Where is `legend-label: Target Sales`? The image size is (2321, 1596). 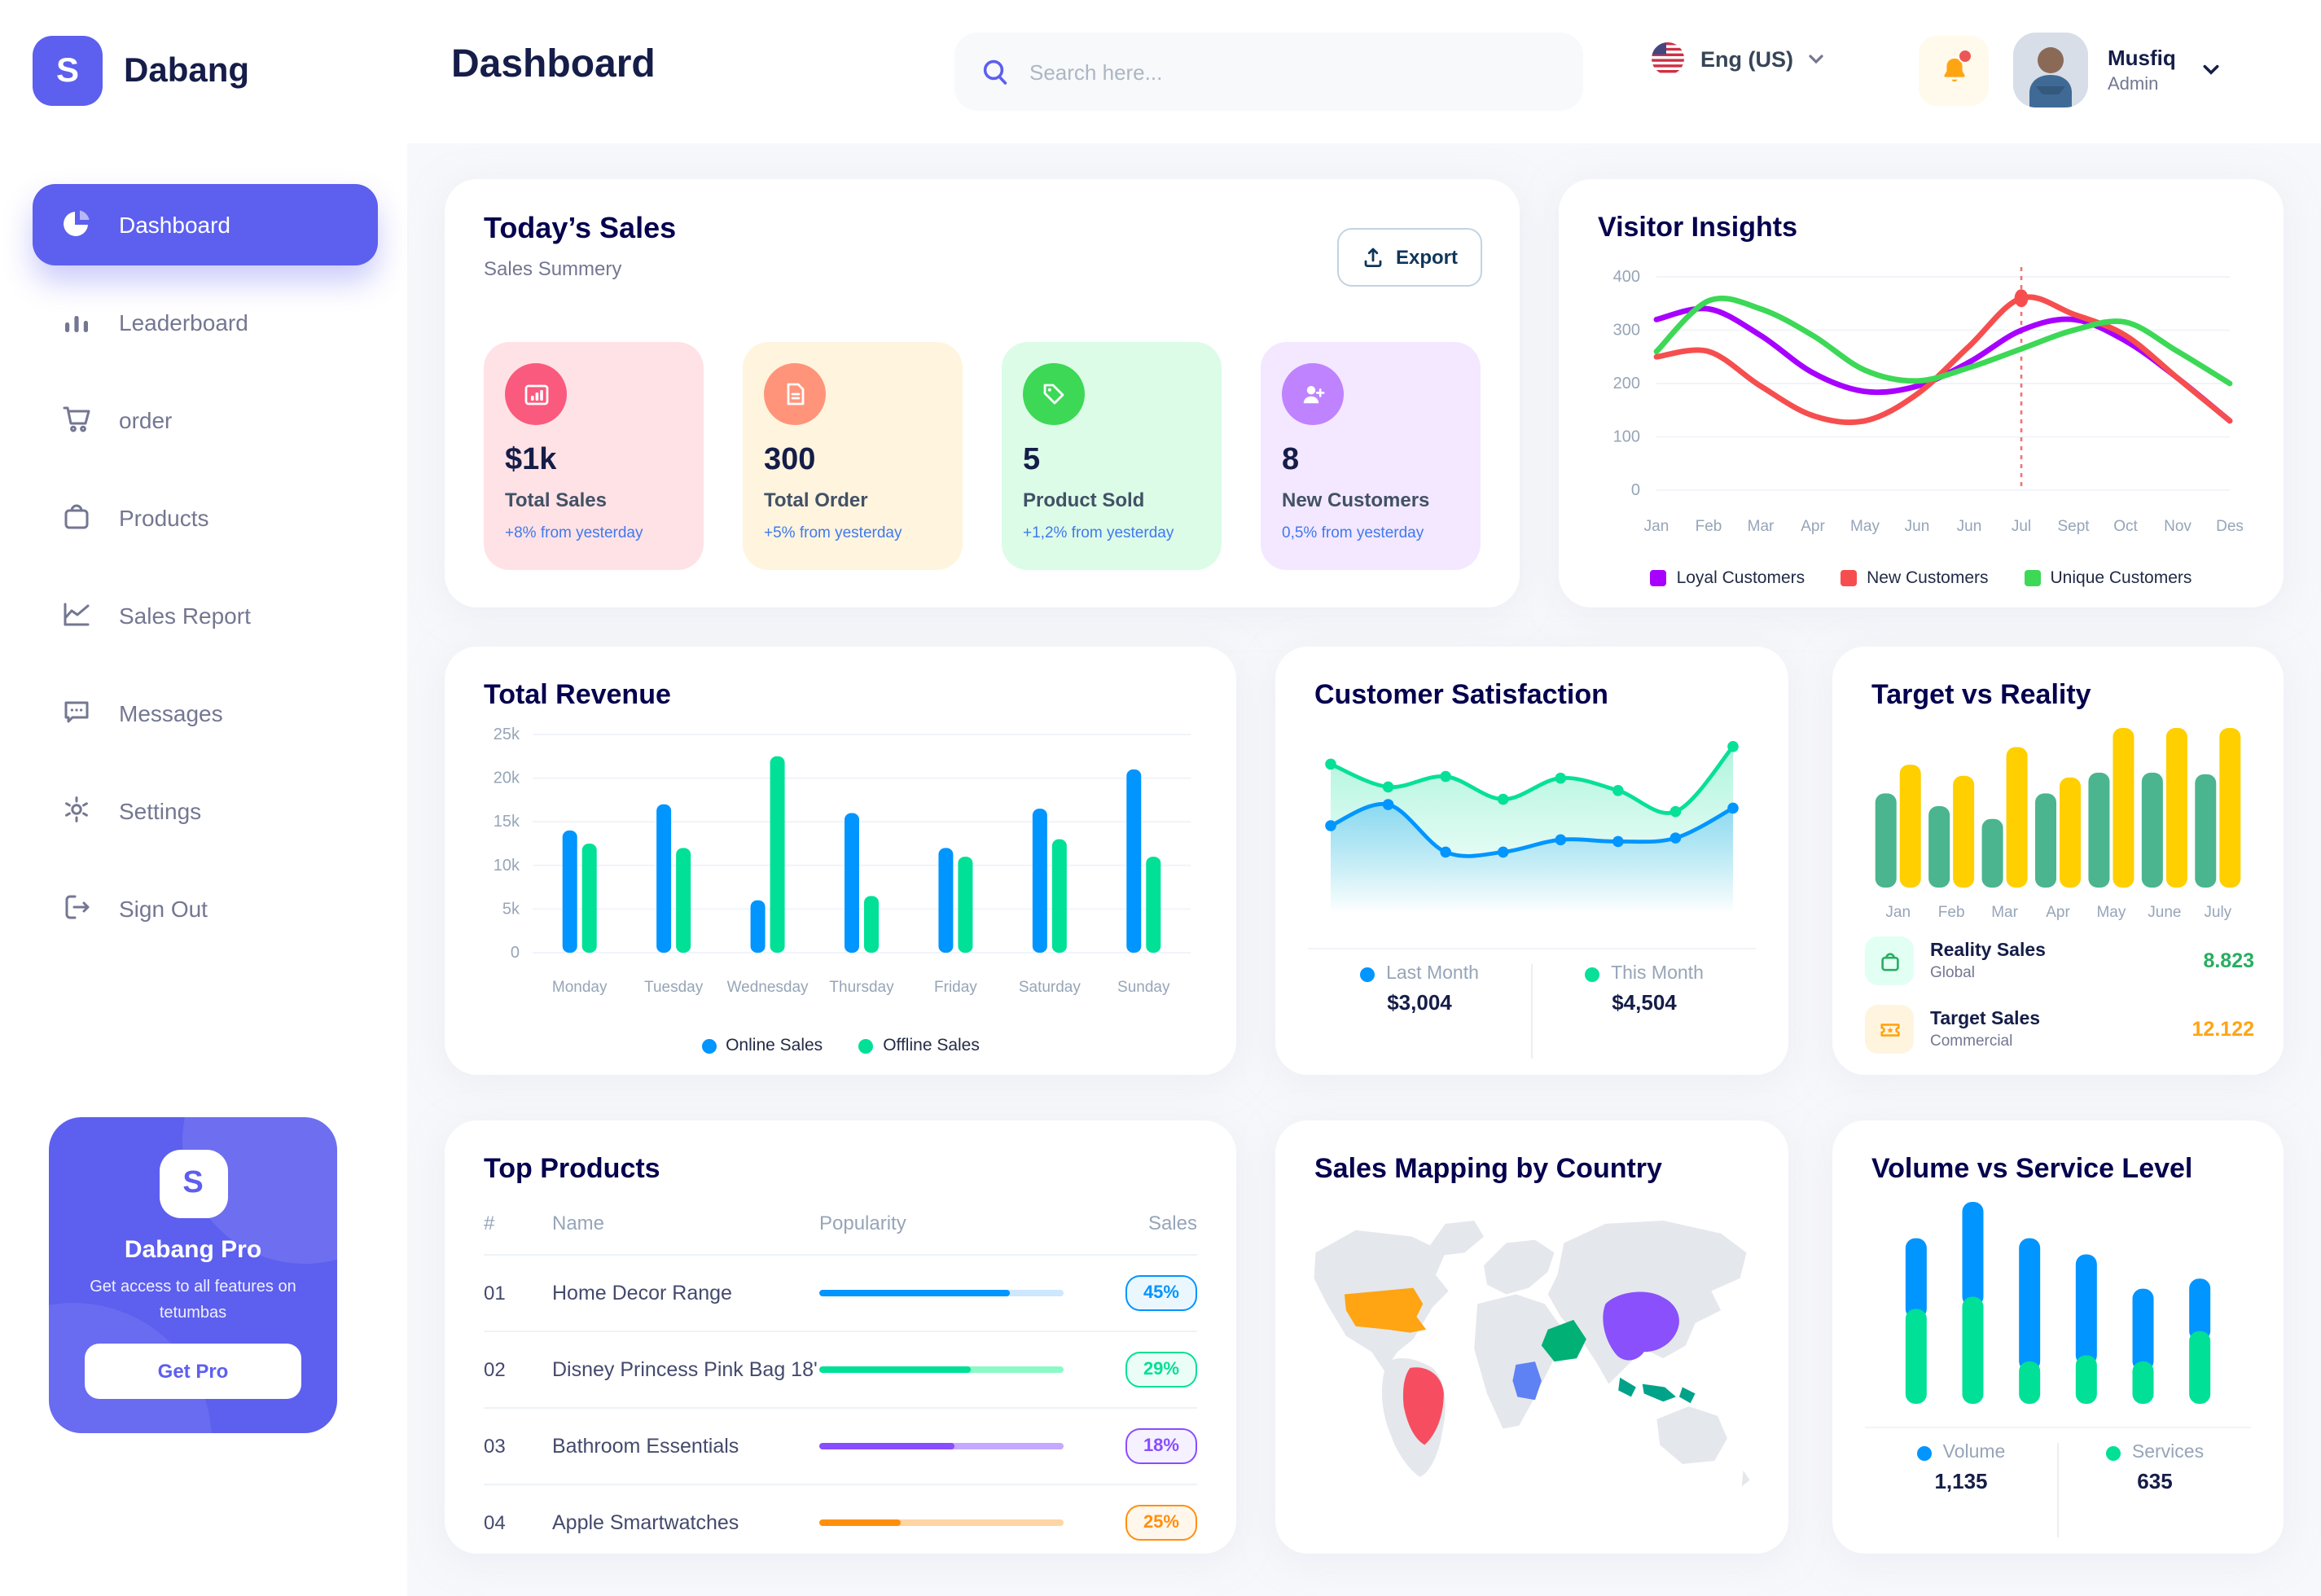 legend-label: Target Sales is located at coordinates (1985, 1019).